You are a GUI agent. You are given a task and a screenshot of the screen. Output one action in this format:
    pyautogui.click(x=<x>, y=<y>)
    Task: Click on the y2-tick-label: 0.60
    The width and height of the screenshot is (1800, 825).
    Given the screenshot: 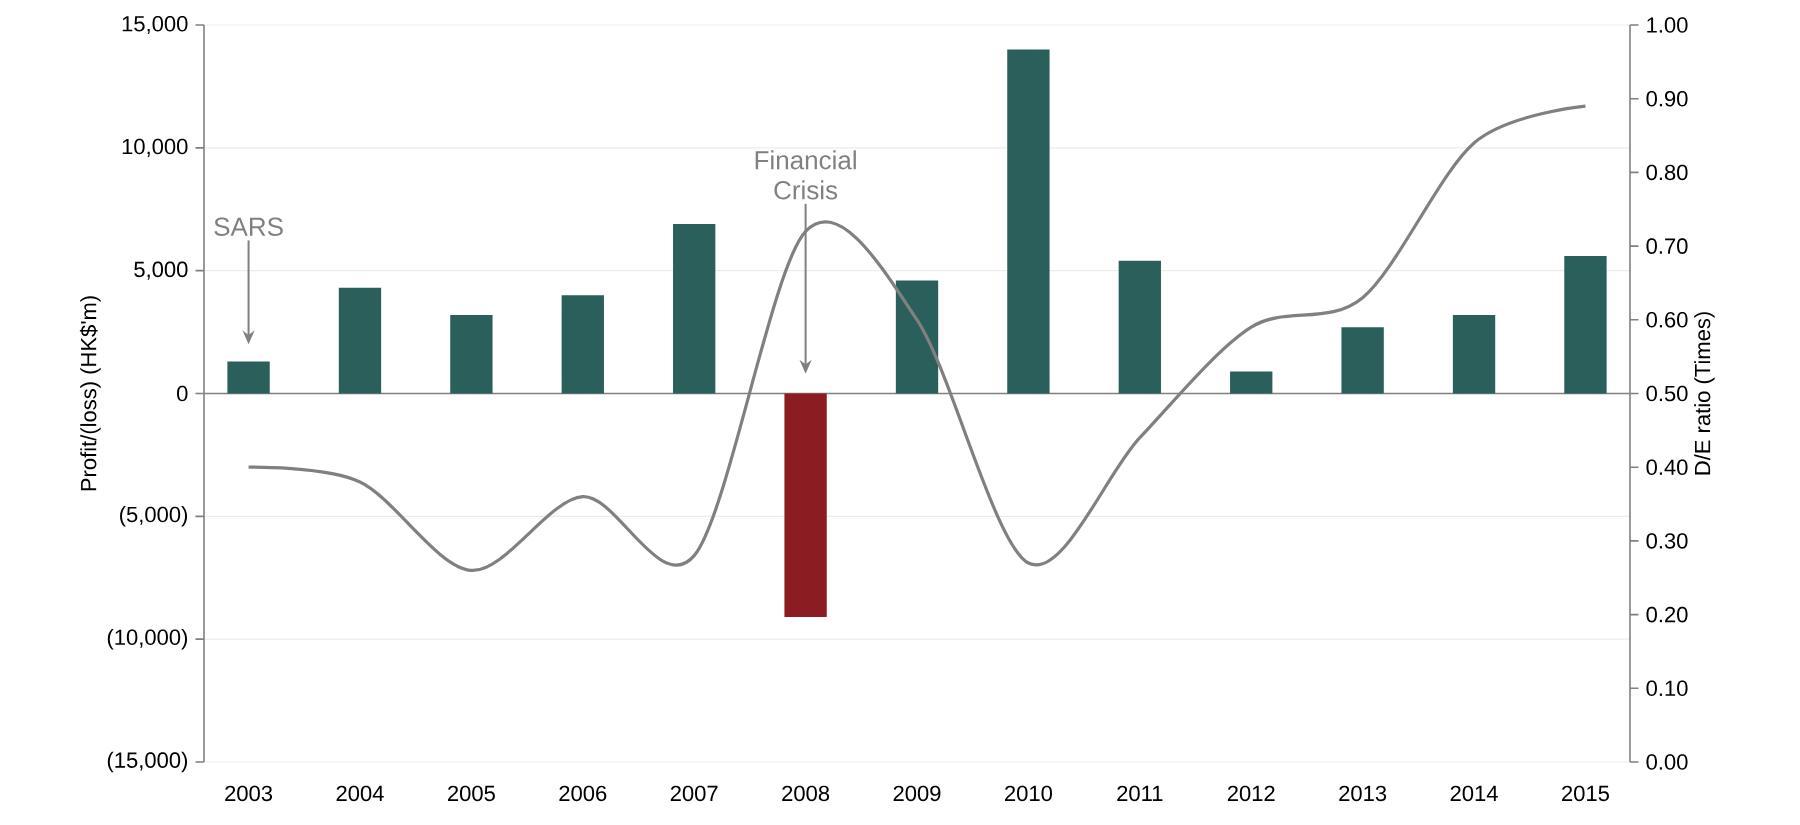 What is the action you would take?
    pyautogui.click(x=1667, y=320)
    